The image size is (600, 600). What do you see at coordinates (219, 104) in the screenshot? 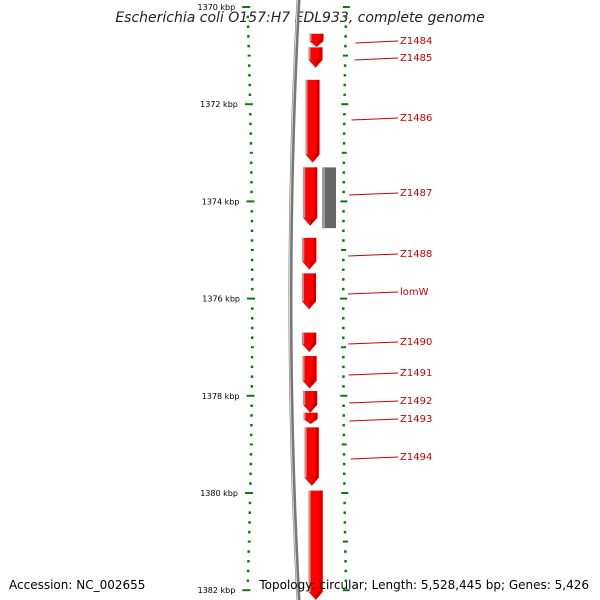
I see `tick-label: 1372 kbp` at bounding box center [219, 104].